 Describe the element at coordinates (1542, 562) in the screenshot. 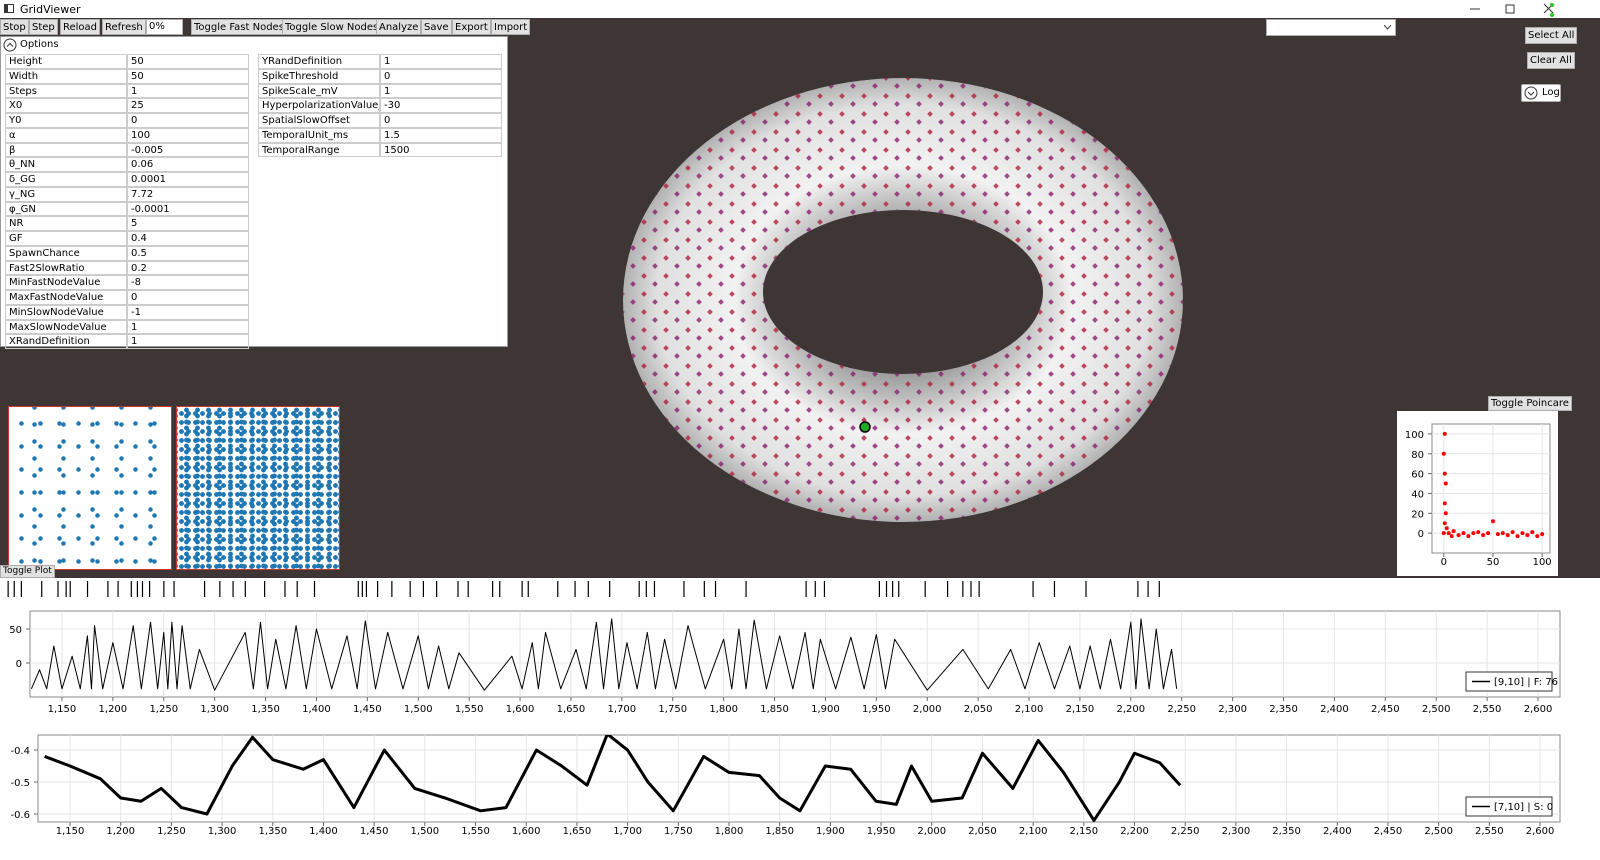

I see `x-tick-label: 100` at that location.